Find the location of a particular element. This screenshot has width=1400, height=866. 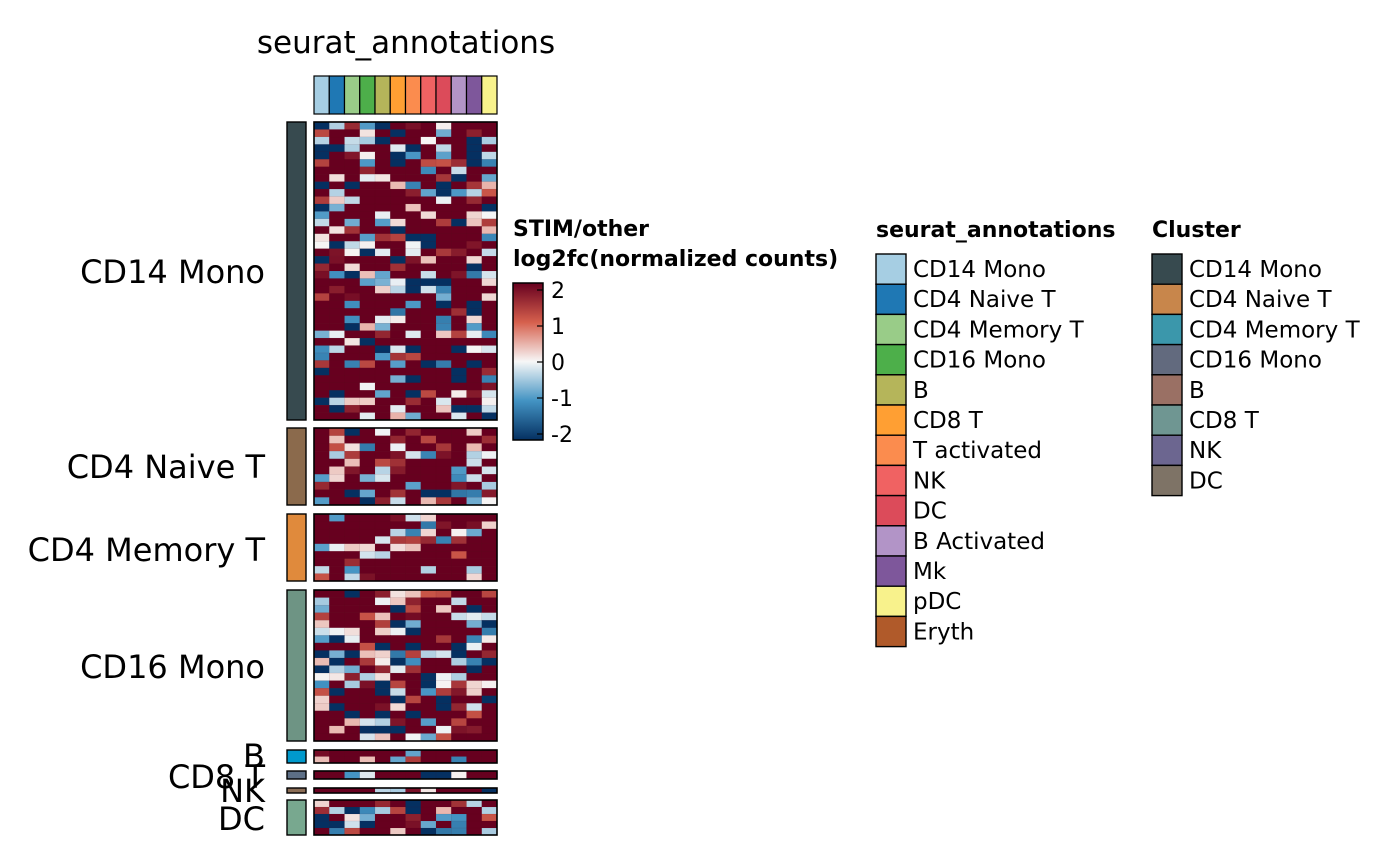

color-scale-tick-label: -2 is located at coordinates (562, 435).